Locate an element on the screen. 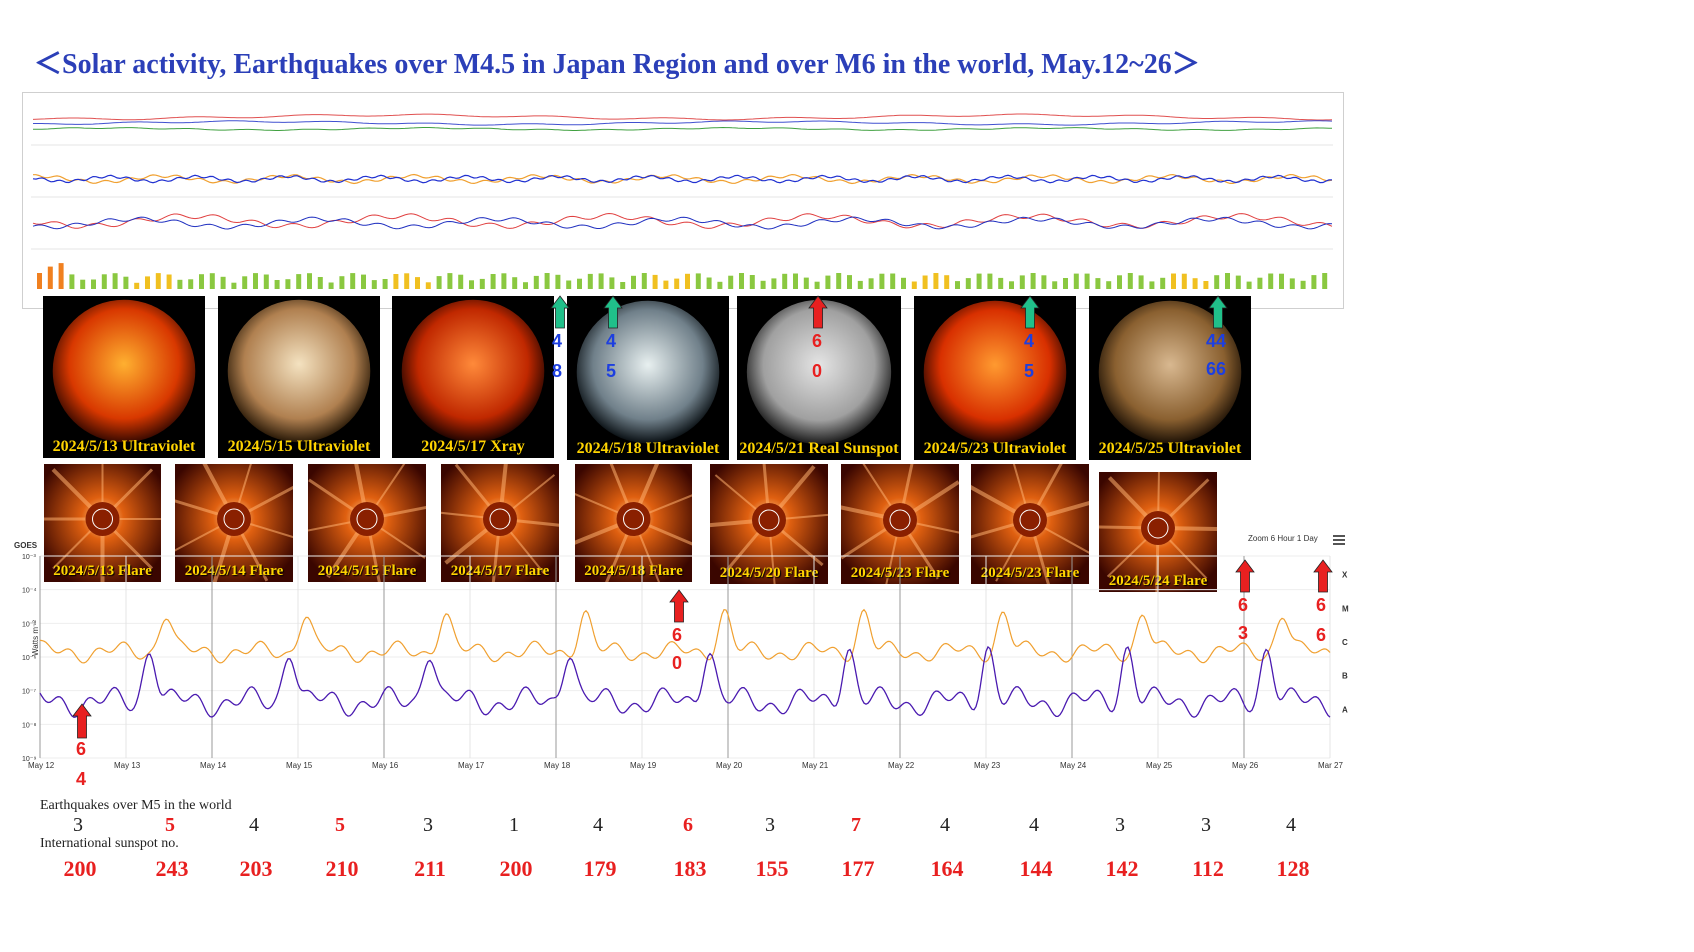  earthquake-count: 4 is located at coordinates (598, 825).